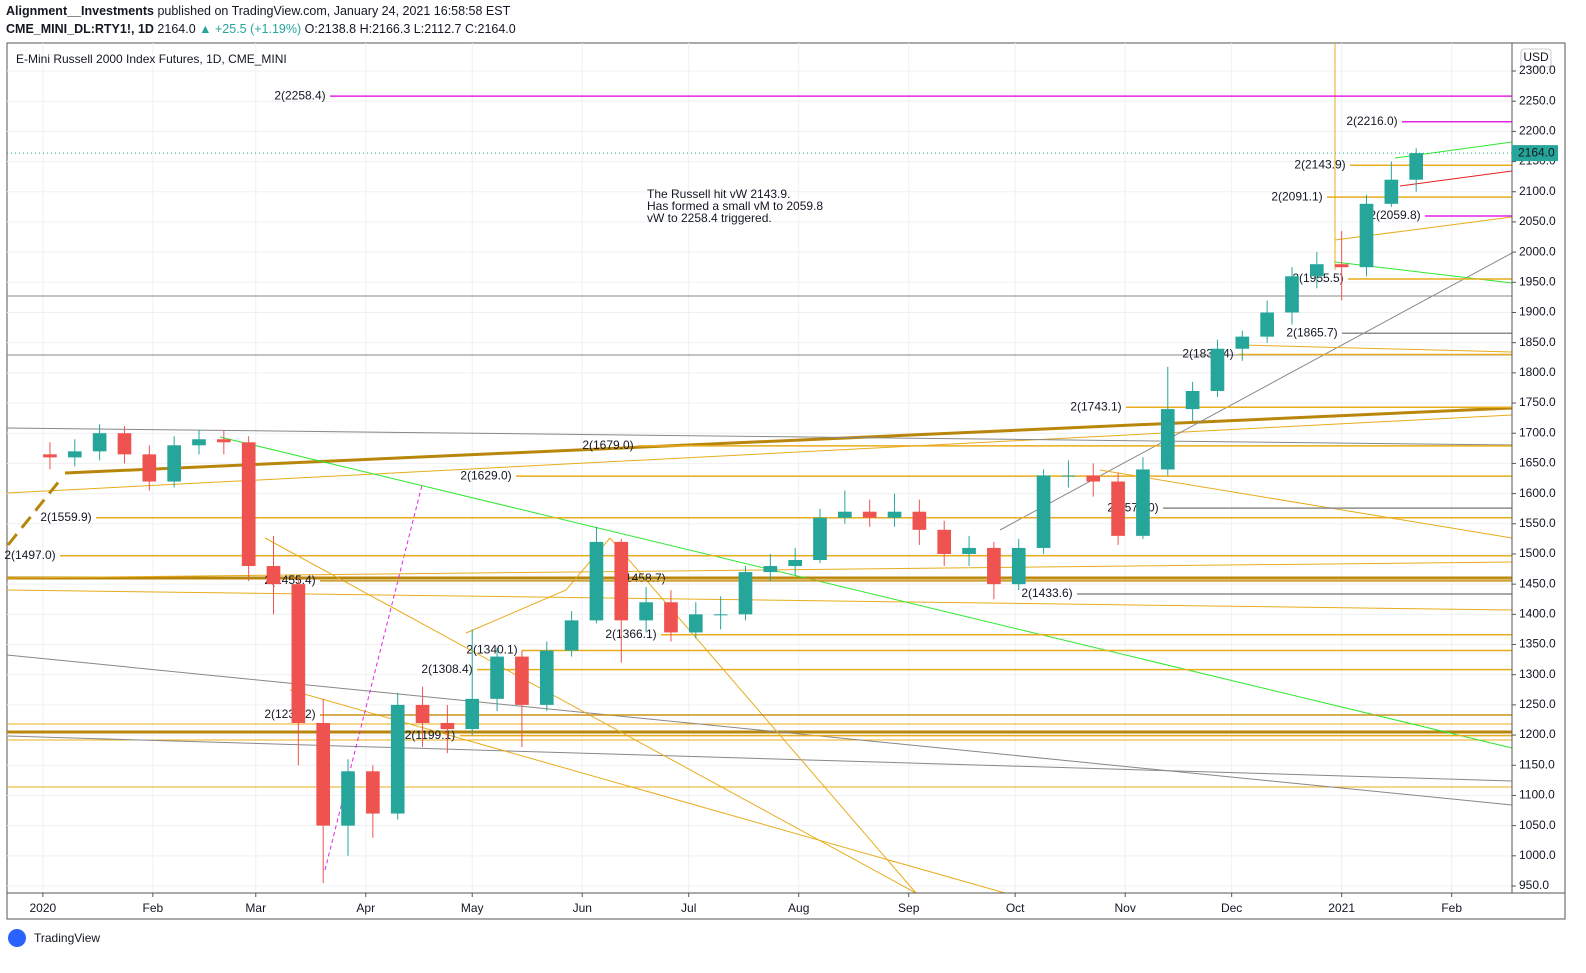 The height and width of the screenshot is (973, 1586). I want to click on level-label: 2(1233.2), so click(289, 714).